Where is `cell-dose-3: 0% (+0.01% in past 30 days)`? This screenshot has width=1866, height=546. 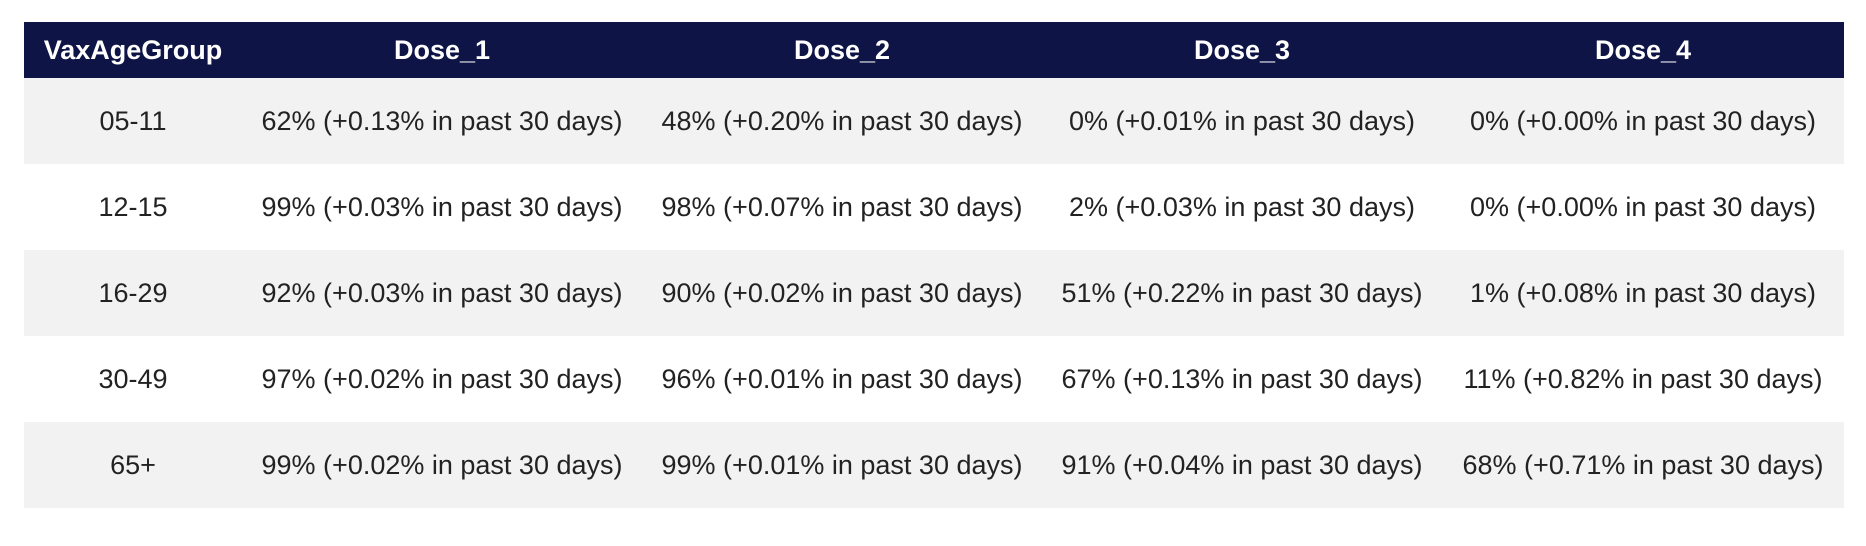 cell-dose-3: 0% (+0.01% in past 30 days) is located at coordinates (1242, 121).